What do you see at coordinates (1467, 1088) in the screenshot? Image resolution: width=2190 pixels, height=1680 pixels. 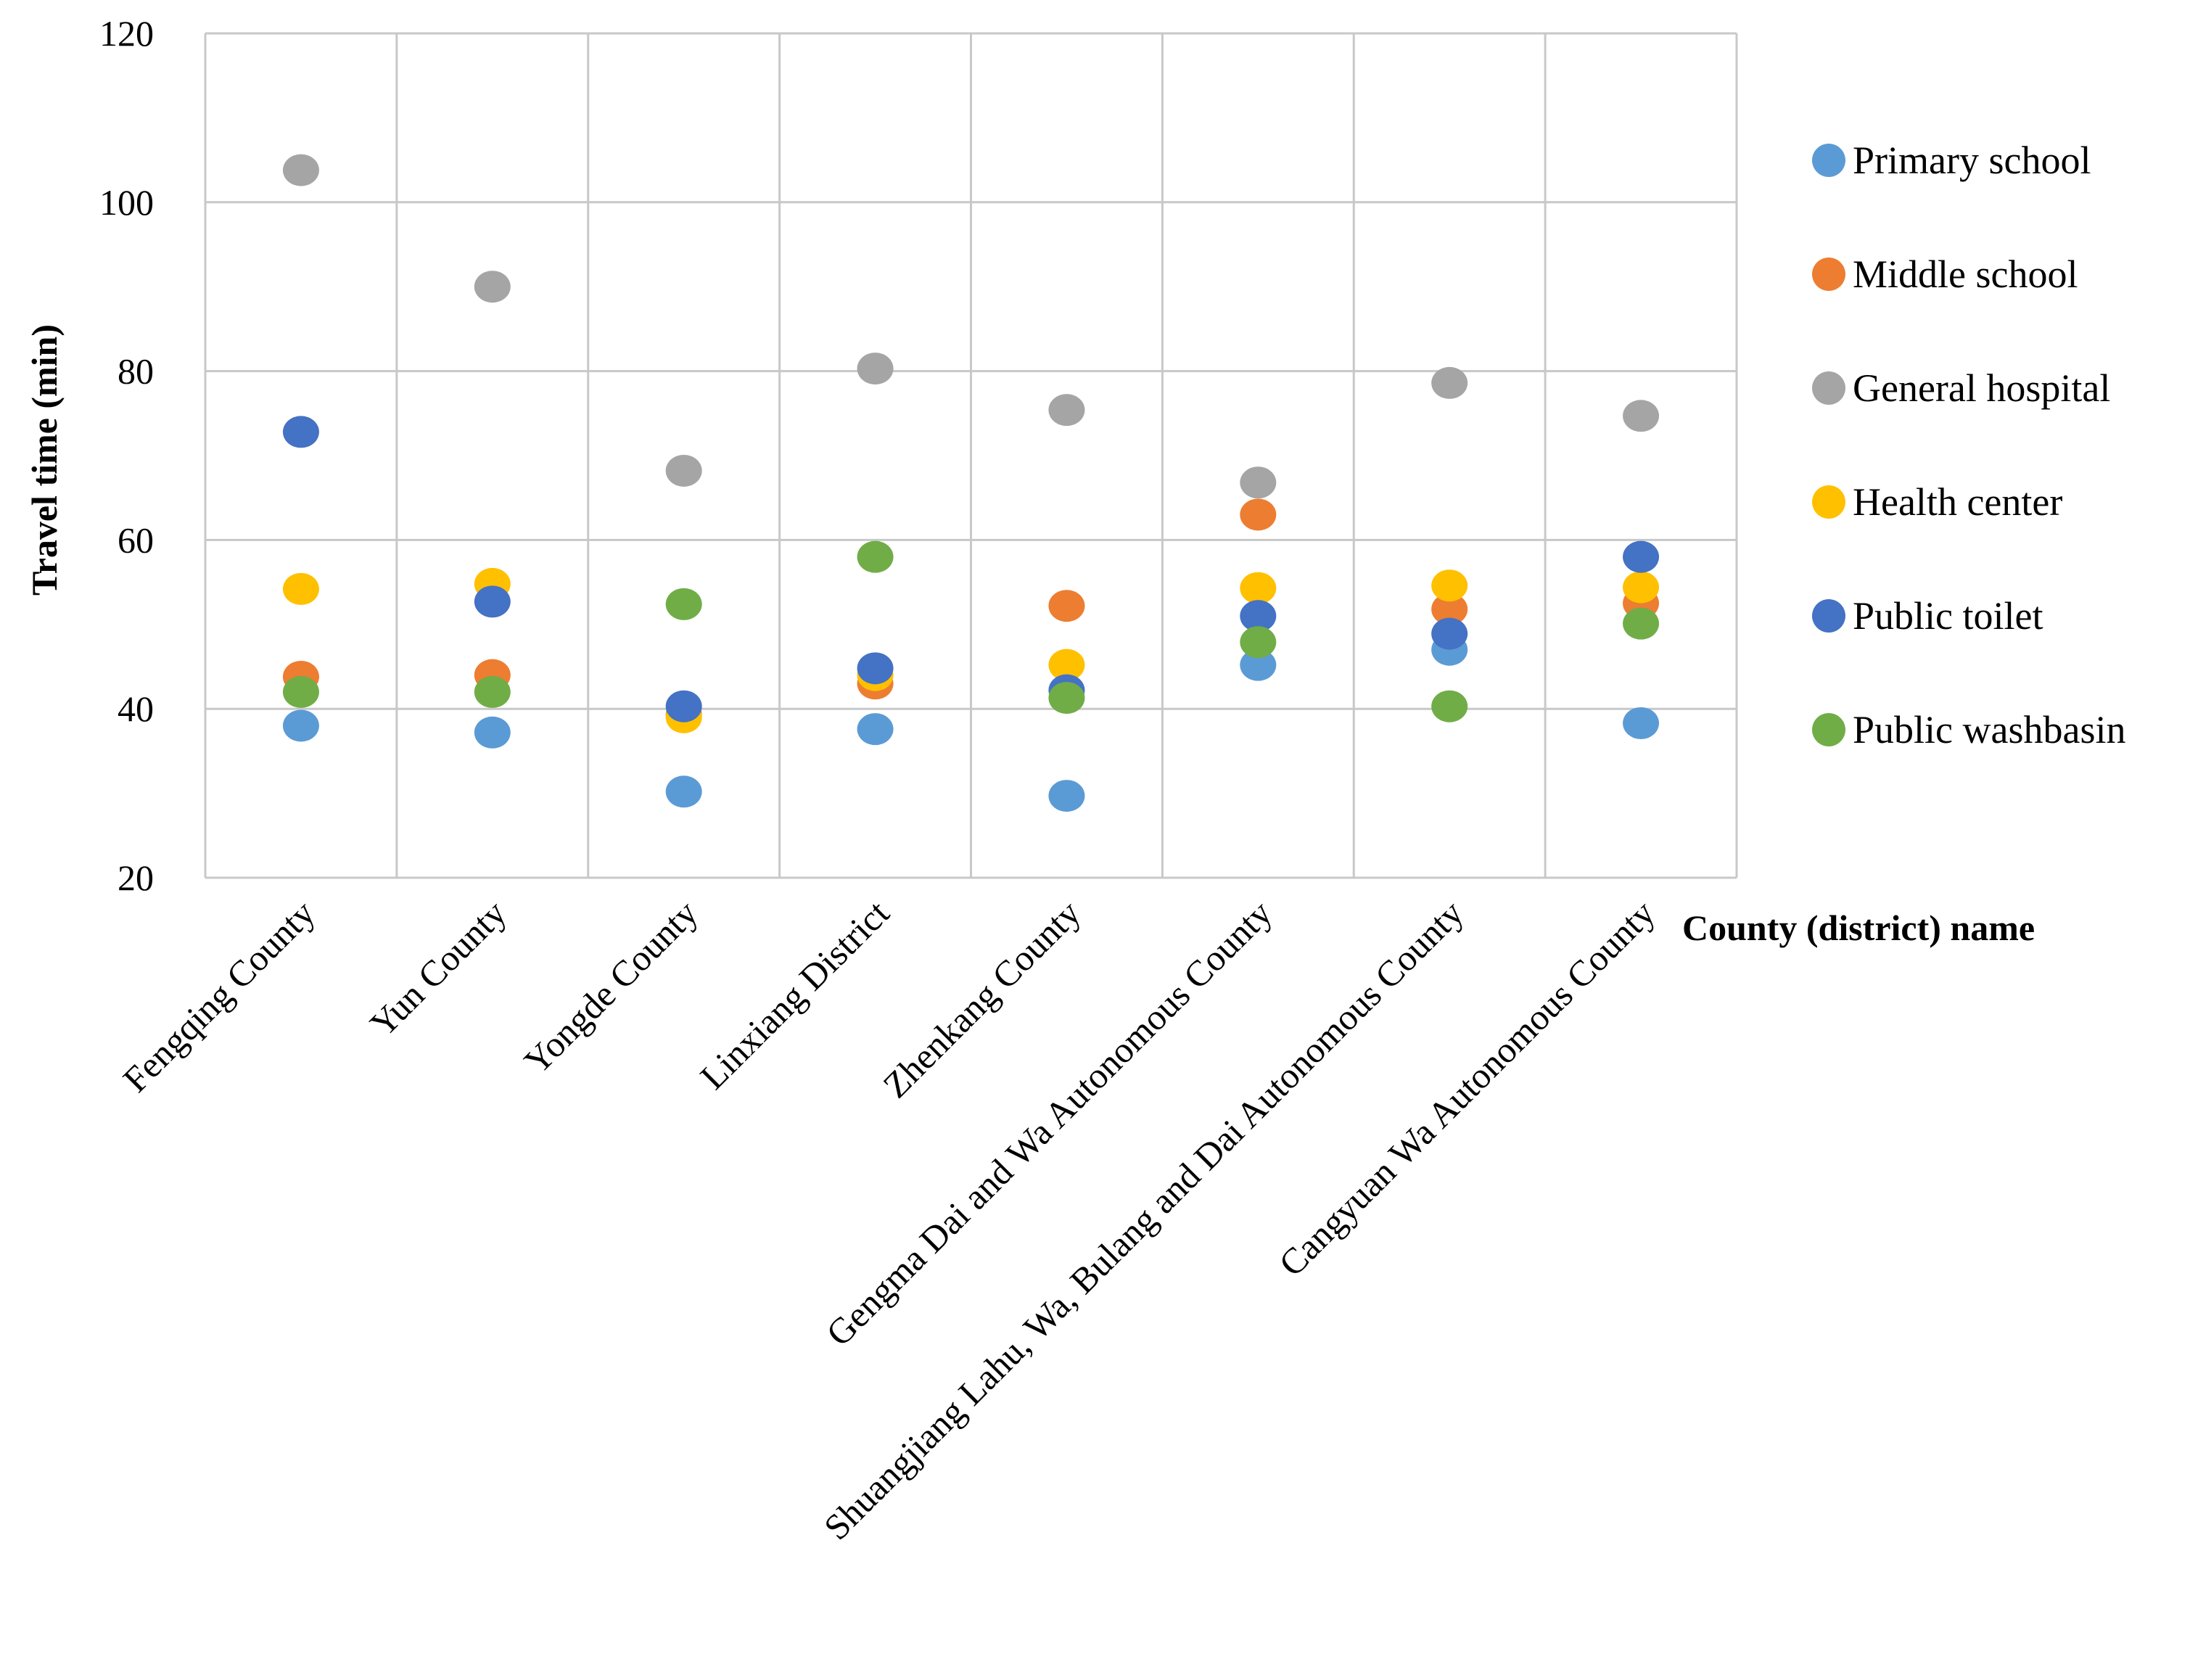 I see `x-tick-label: Cangyuan Wa Autonomous County` at bounding box center [1467, 1088].